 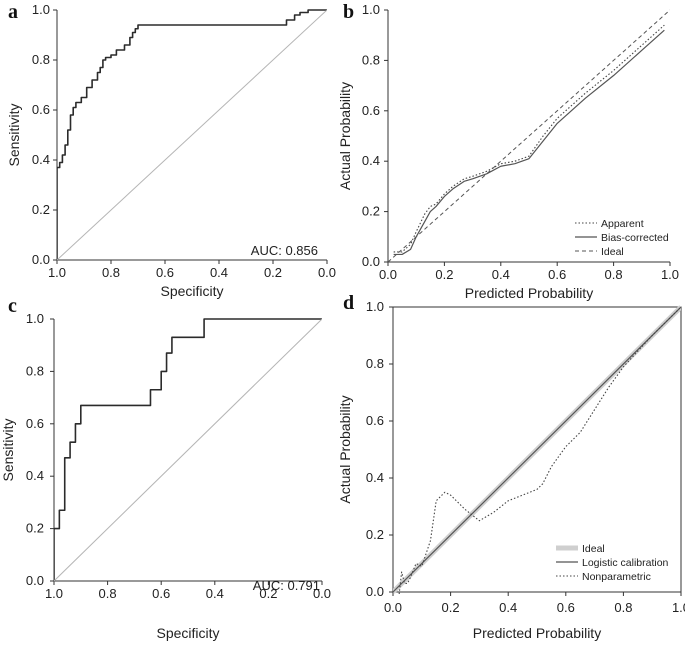 I want to click on panel-letter-b: b, so click(x=348, y=12).